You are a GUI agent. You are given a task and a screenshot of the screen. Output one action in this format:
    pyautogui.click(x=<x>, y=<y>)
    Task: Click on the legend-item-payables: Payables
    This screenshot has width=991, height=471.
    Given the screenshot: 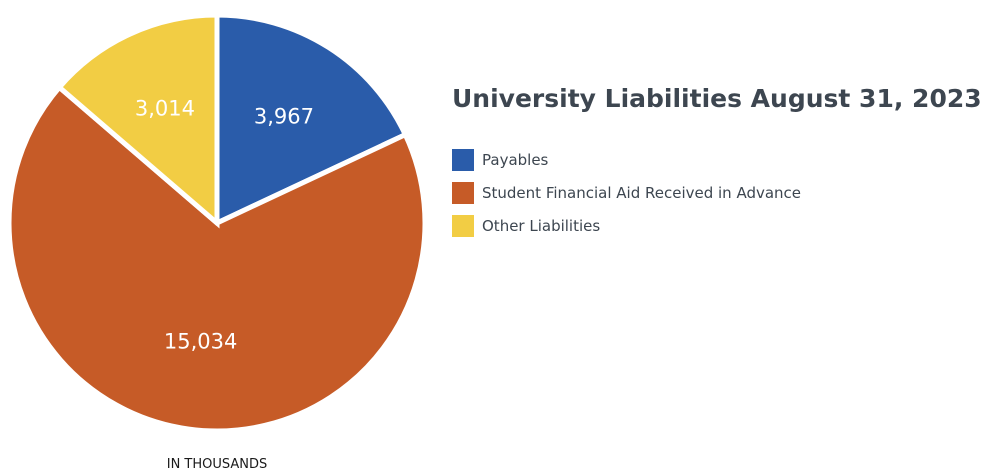 What is the action you would take?
    pyautogui.click(x=626, y=160)
    